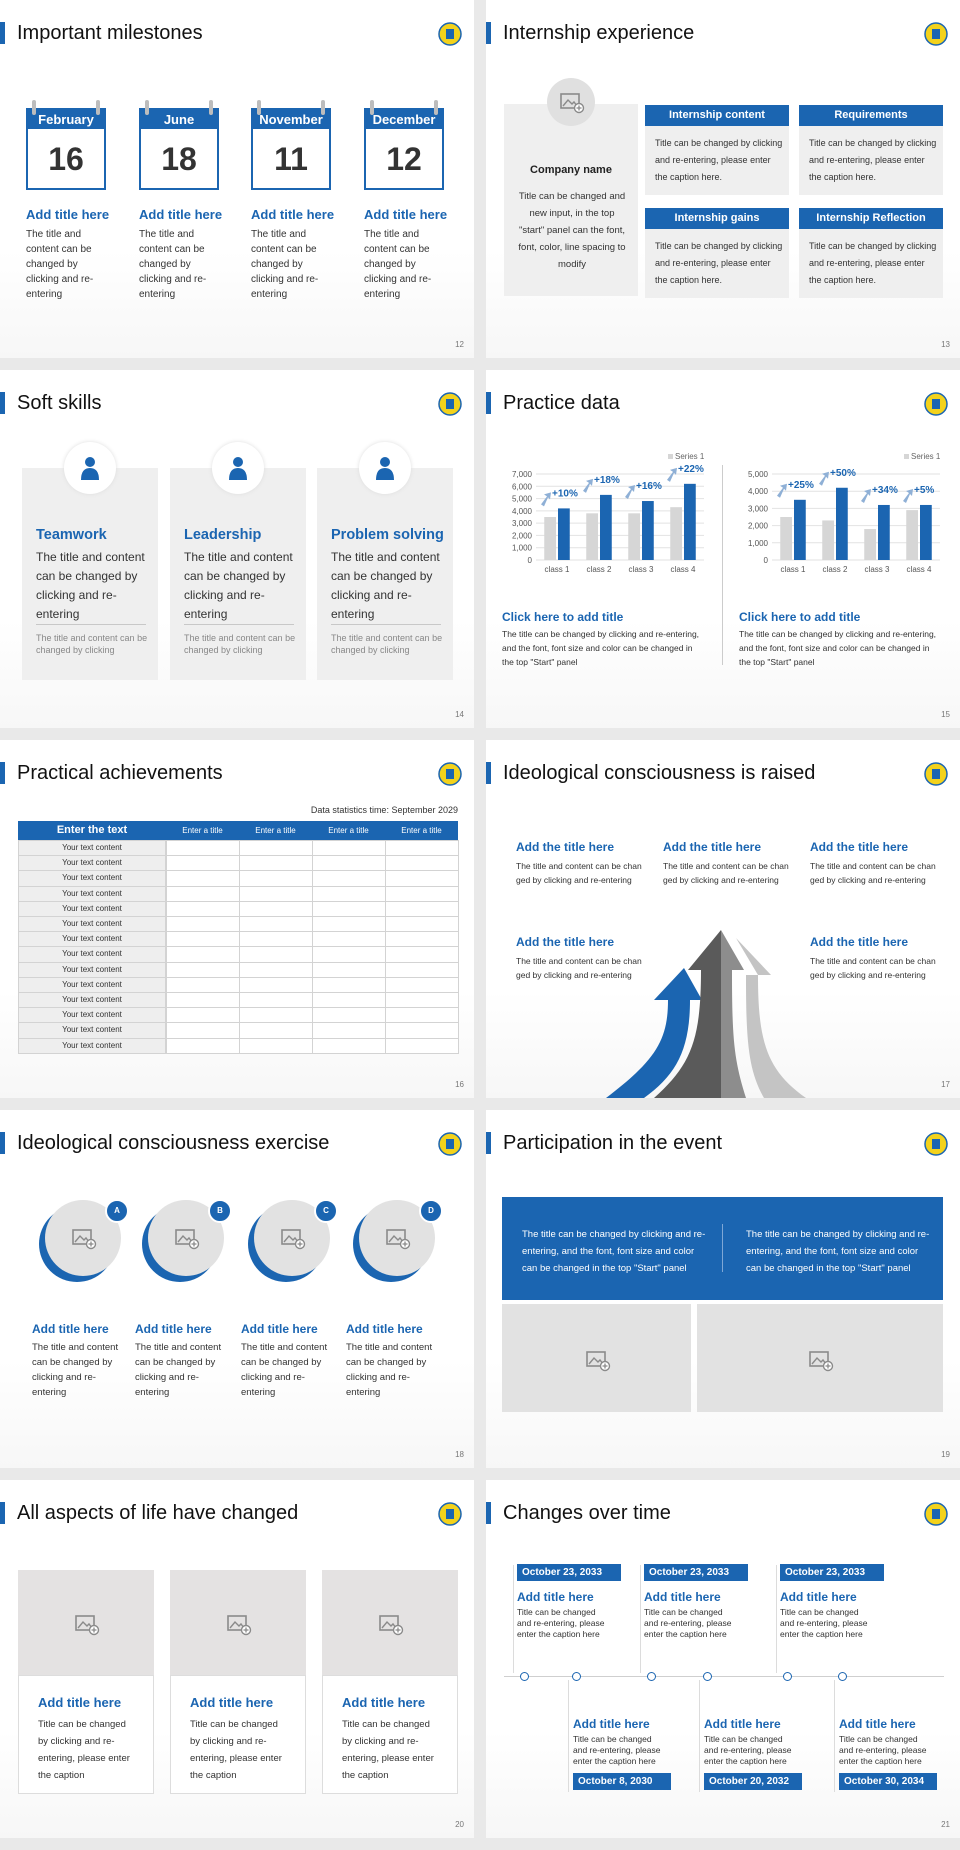 The image size is (960, 1850). What do you see at coordinates (568, 1736) in the screenshot?
I see `timeline-connector` at bounding box center [568, 1736].